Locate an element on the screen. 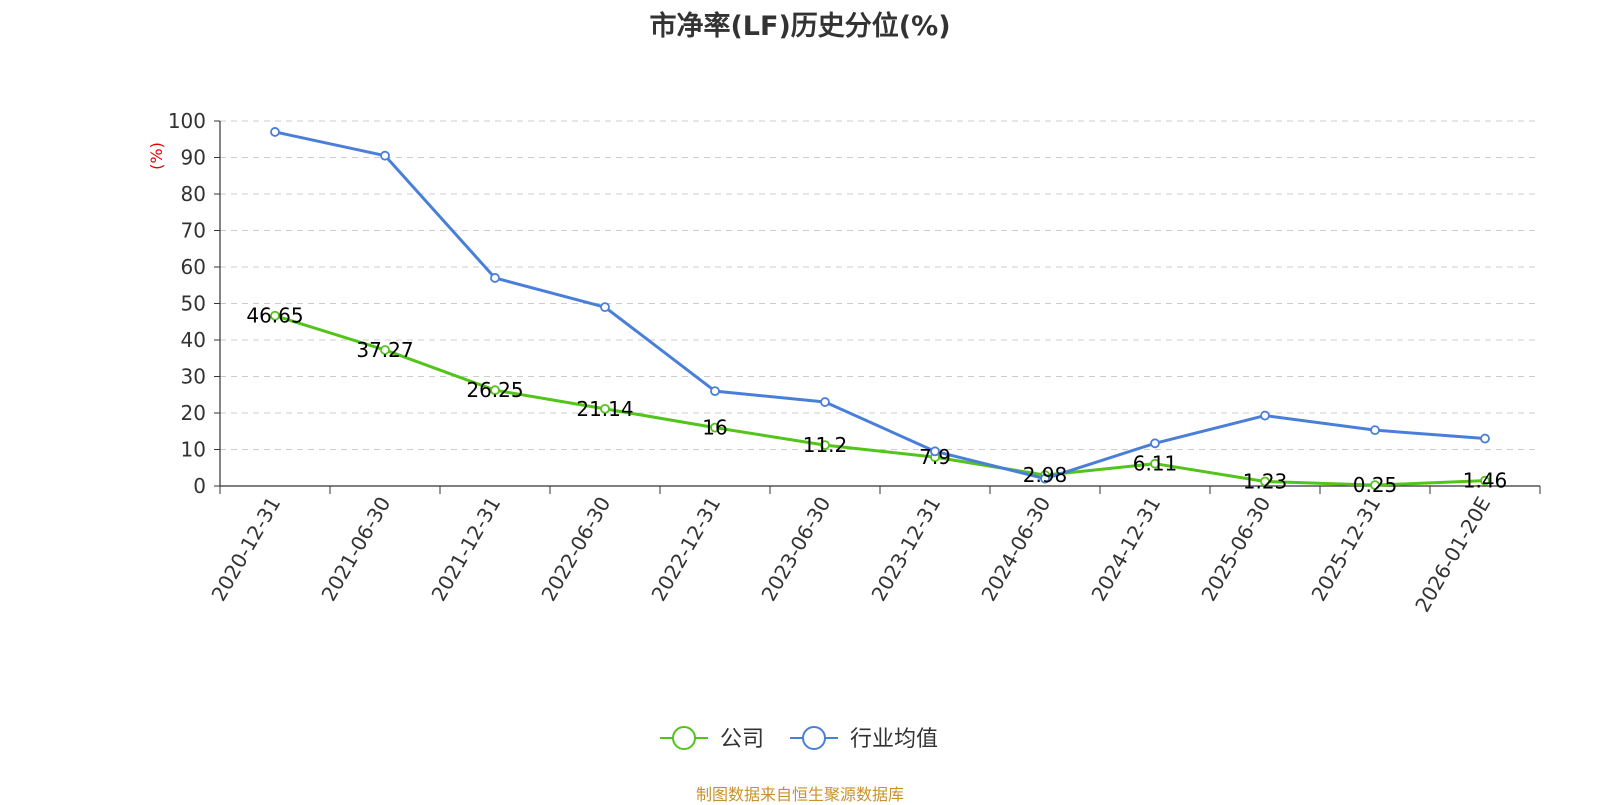 The width and height of the screenshot is (1600, 805). data-label: 11.2 is located at coordinates (825, 445).